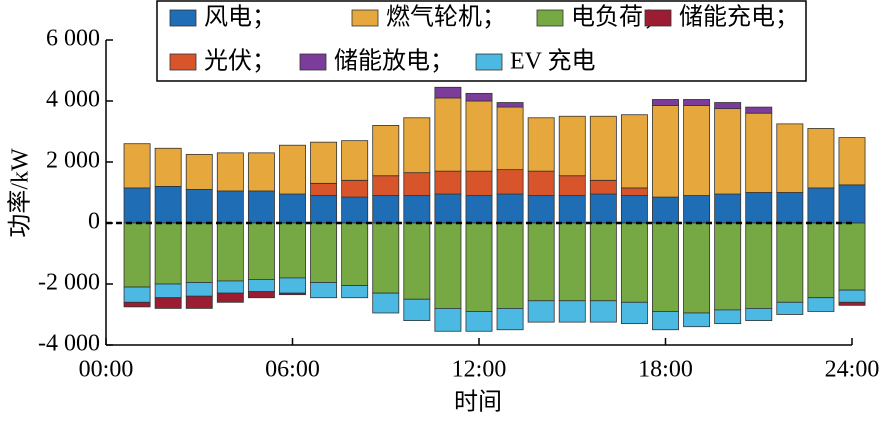 This screenshot has height=425, width=886. Describe the element at coordinates (446, 17) in the screenshot. I see `legend-label: 燃气轮机；` at that location.